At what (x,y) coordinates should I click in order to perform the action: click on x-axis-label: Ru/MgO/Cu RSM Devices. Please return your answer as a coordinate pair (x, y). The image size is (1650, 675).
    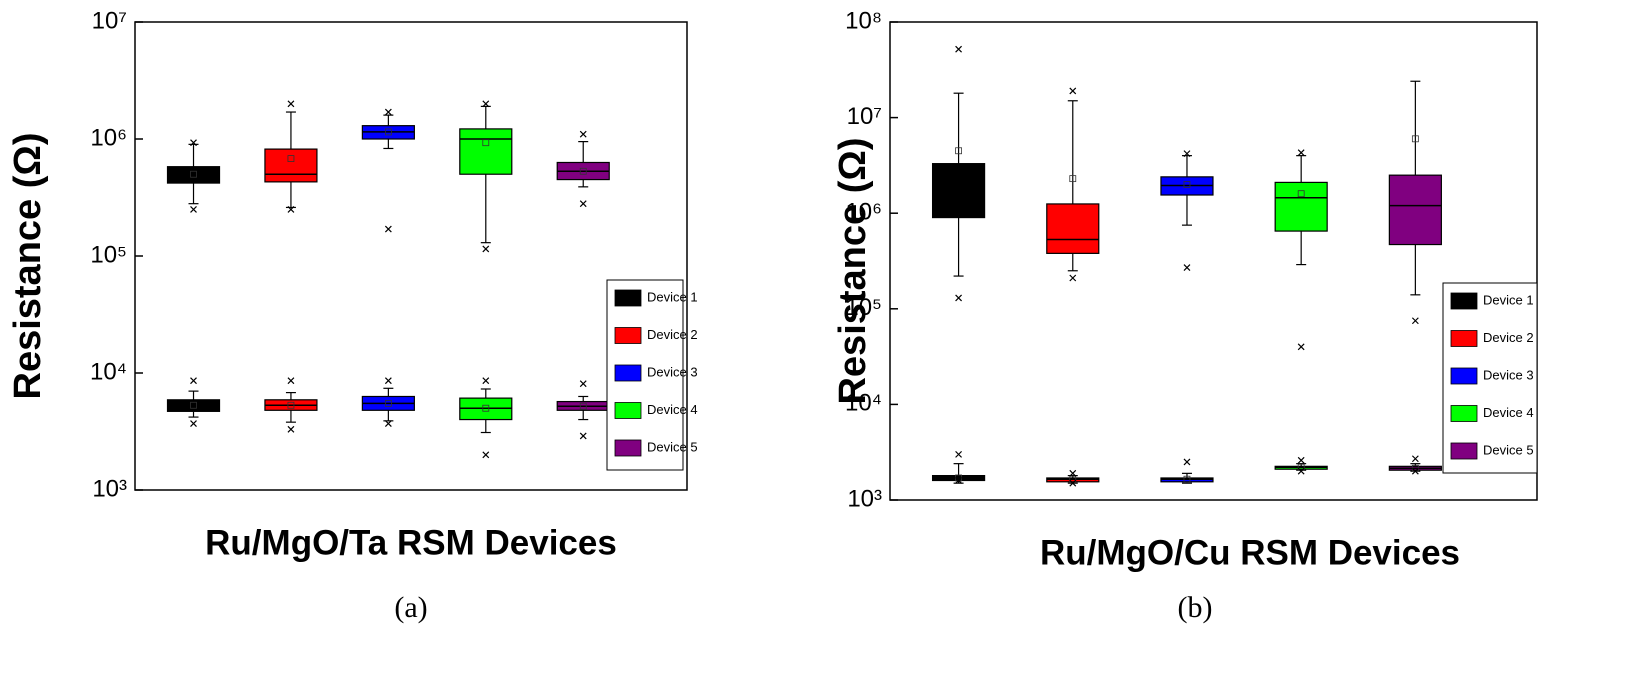
    Looking at the image, I should click on (1250, 552).